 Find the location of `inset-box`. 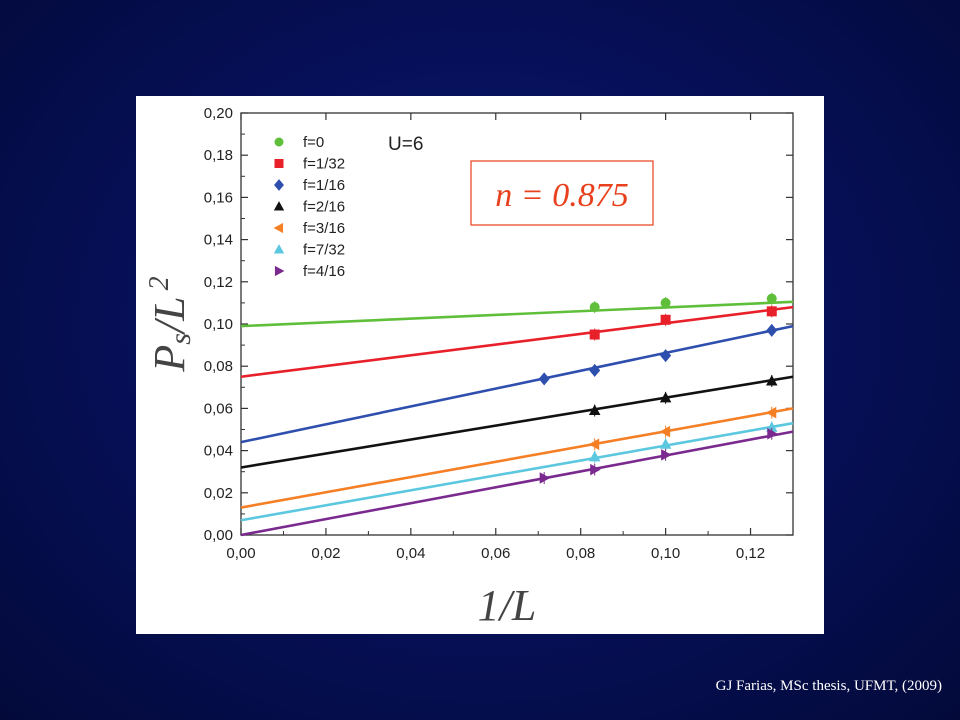

inset-box is located at coordinates (562, 193).